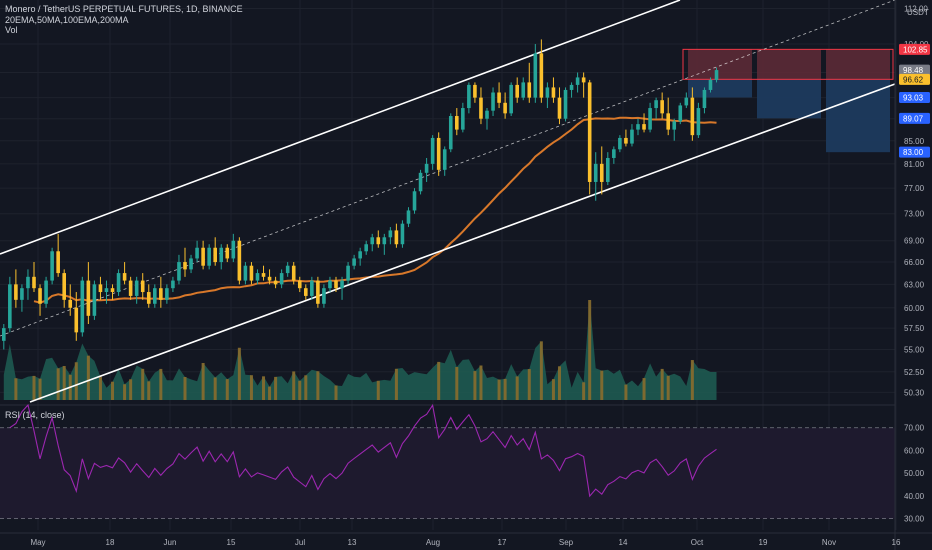  I want to click on price-tick-label: 73.00, so click(914, 214).